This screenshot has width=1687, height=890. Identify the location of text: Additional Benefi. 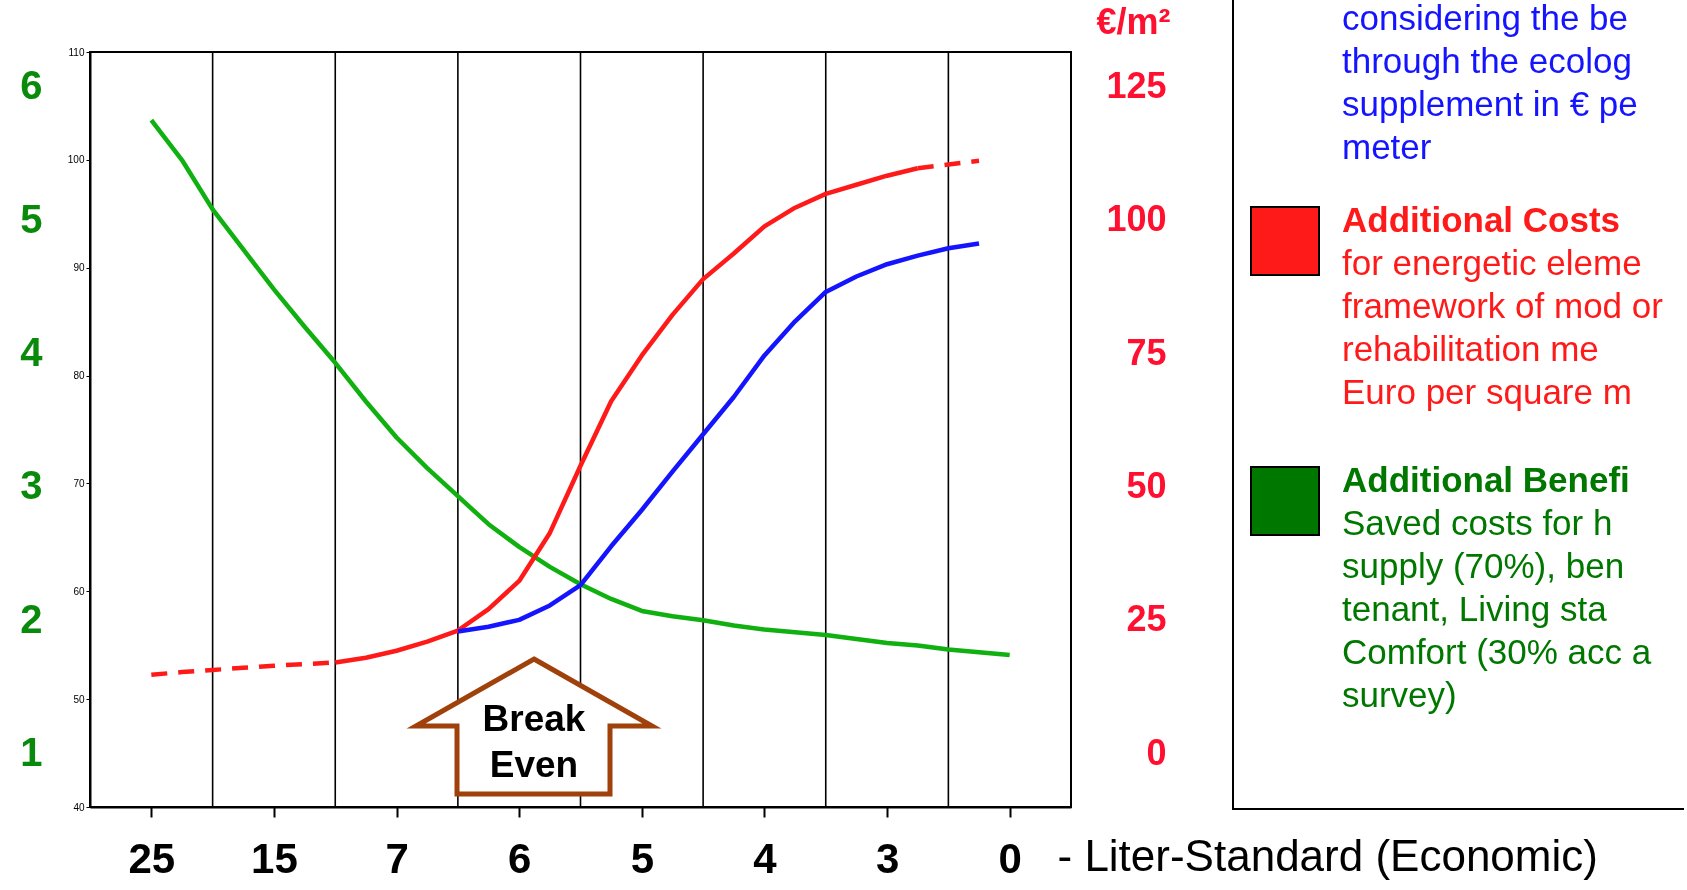
(1486, 480).